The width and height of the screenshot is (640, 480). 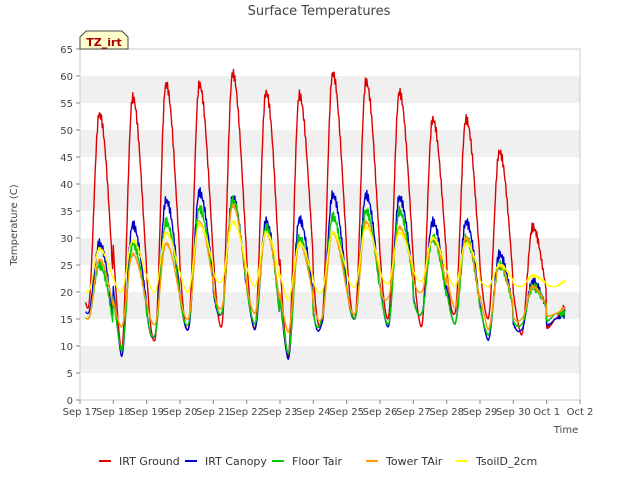 What do you see at coordinates (580, 412) in the screenshot?
I see `x-tick-label: Oct 2` at bounding box center [580, 412].